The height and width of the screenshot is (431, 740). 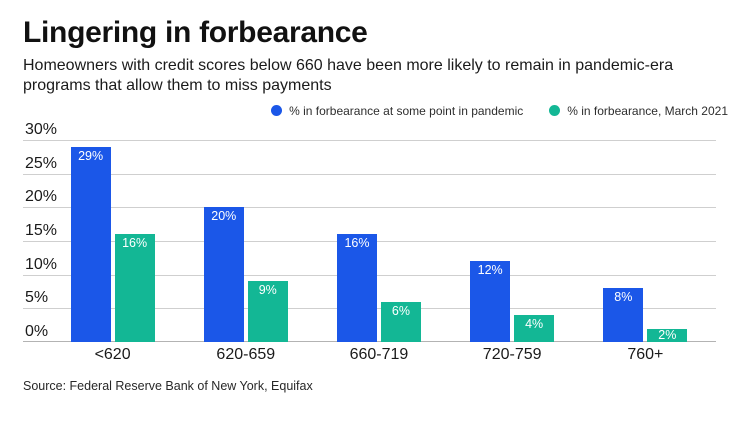 What do you see at coordinates (41, 230) in the screenshot?
I see `y-tick-label: 15%` at bounding box center [41, 230].